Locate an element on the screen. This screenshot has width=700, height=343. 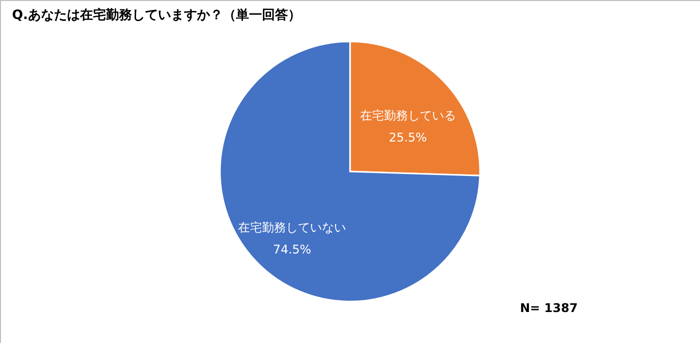
data-label: 74.5% is located at coordinates (292, 249).